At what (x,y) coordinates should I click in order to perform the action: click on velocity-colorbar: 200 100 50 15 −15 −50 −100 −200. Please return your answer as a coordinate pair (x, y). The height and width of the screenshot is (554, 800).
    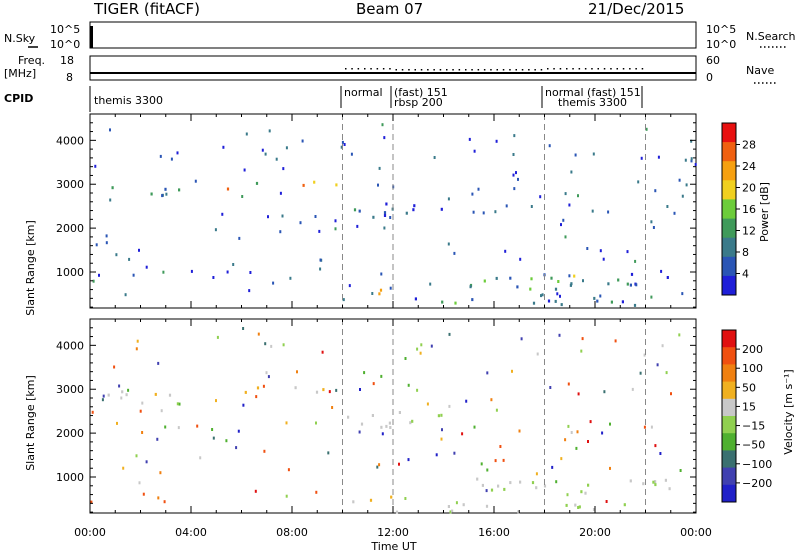
    Looking at the image, I should click on (746, 416).